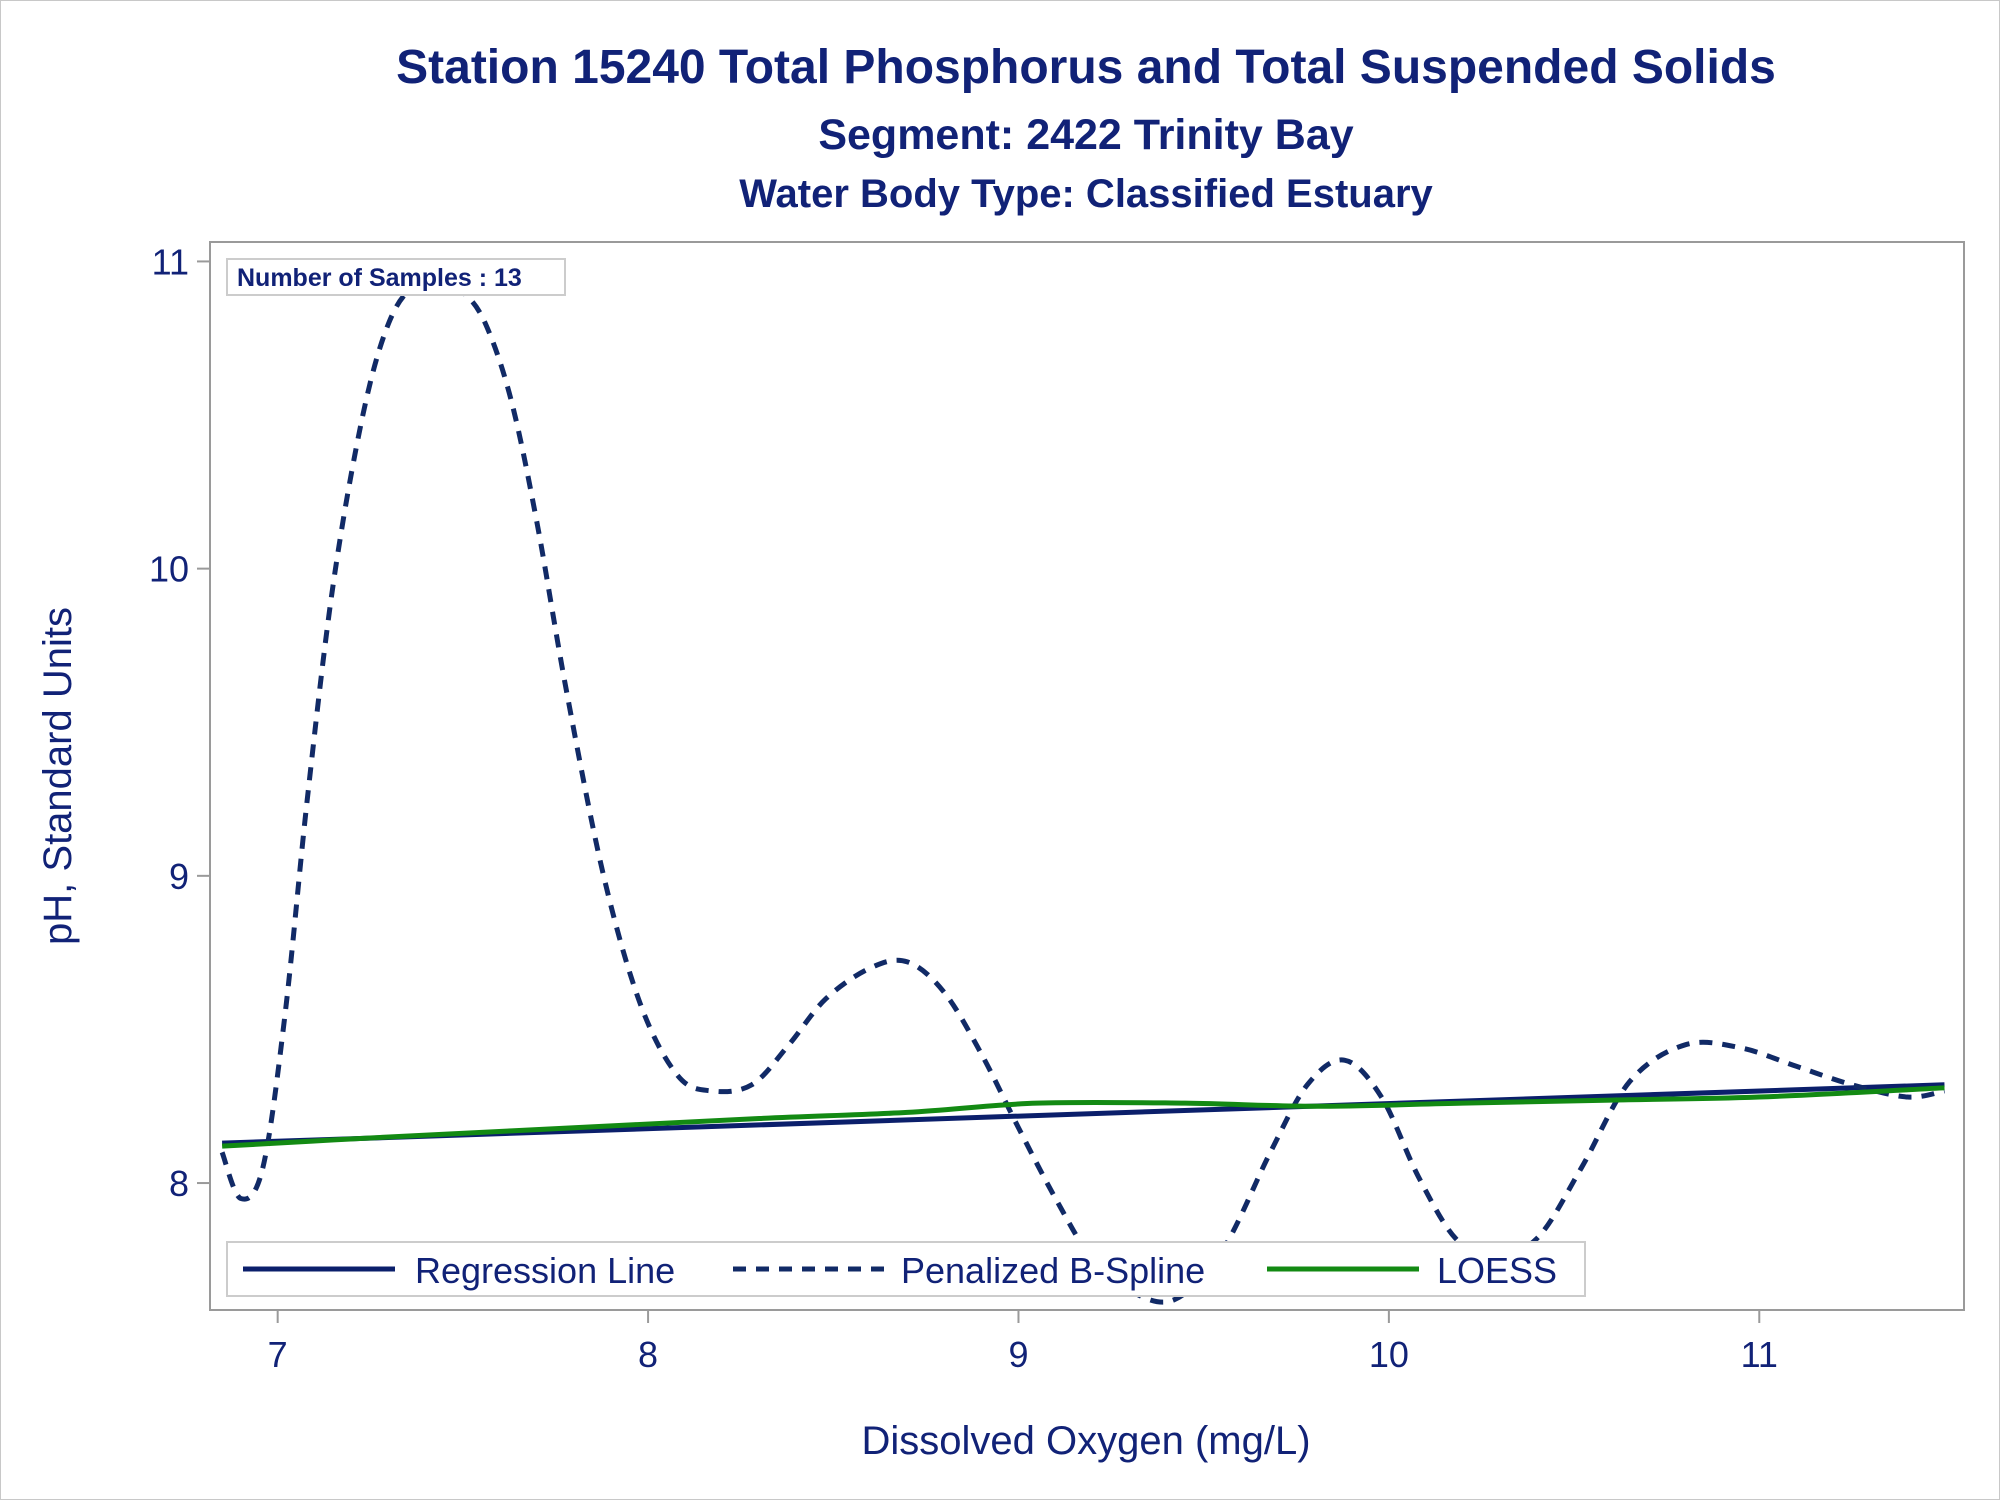 Image resolution: width=2000 pixels, height=1501 pixels. Describe the element at coordinates (1085, 135) in the screenshot. I see `chart-subtitle: Segment: 2422 Trinity Bay` at that location.